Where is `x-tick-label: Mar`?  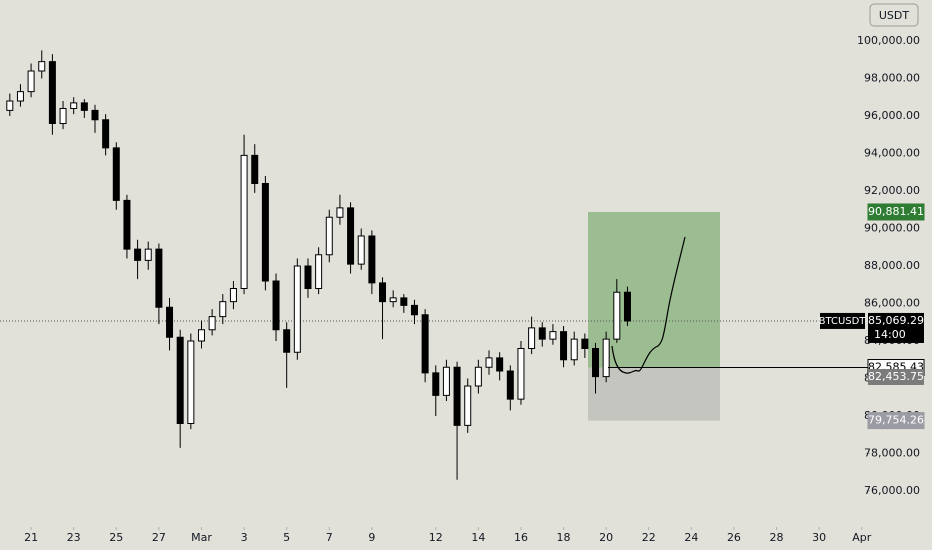 x-tick-label: Mar is located at coordinates (201, 537).